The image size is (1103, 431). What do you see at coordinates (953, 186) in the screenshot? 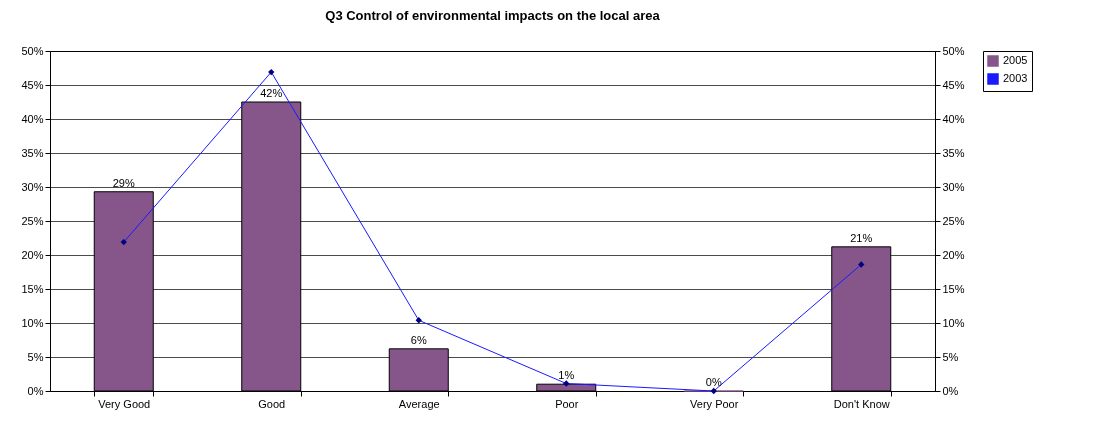
I see `y2-tick-label: 30%` at bounding box center [953, 186].